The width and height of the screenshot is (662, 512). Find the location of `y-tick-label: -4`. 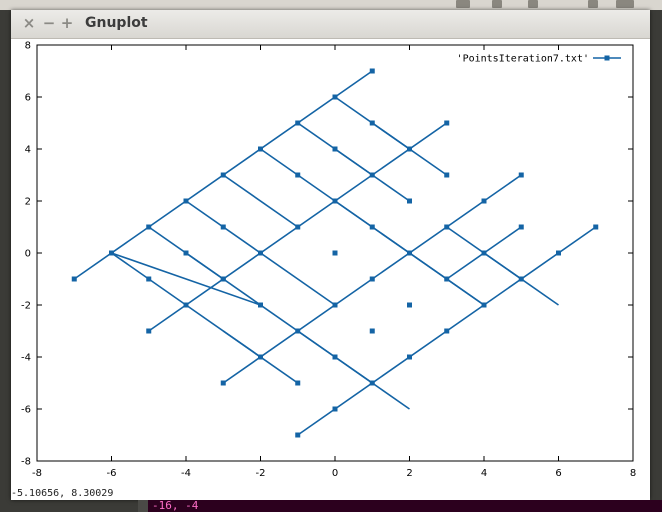

y-tick-label: -4 is located at coordinates (26, 358).